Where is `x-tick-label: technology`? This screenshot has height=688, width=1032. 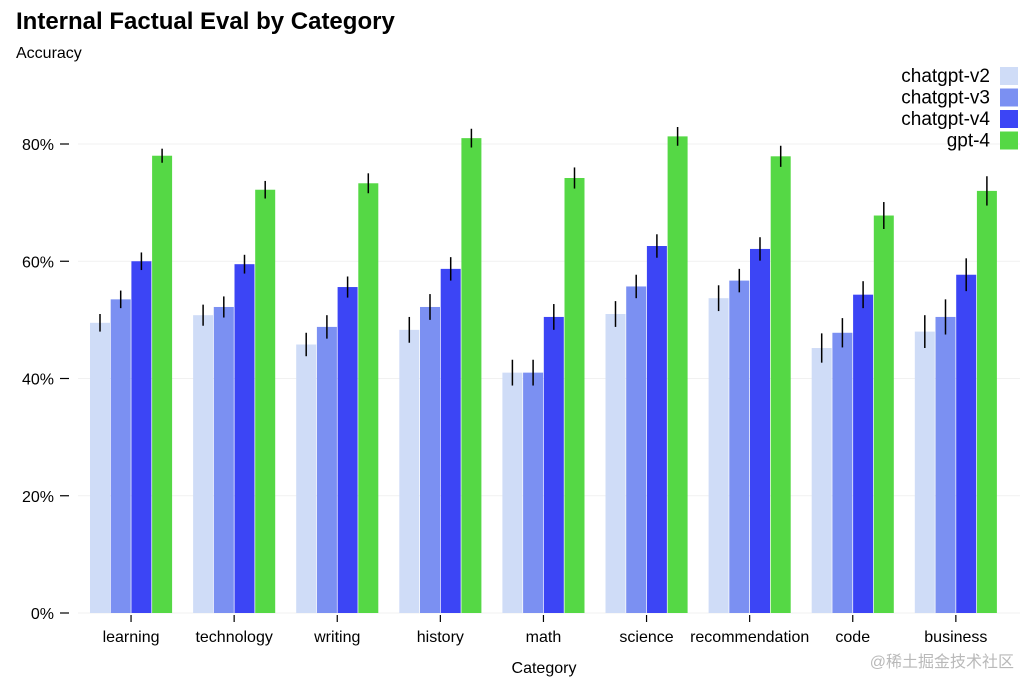
x-tick-label: technology is located at coordinates (233, 637).